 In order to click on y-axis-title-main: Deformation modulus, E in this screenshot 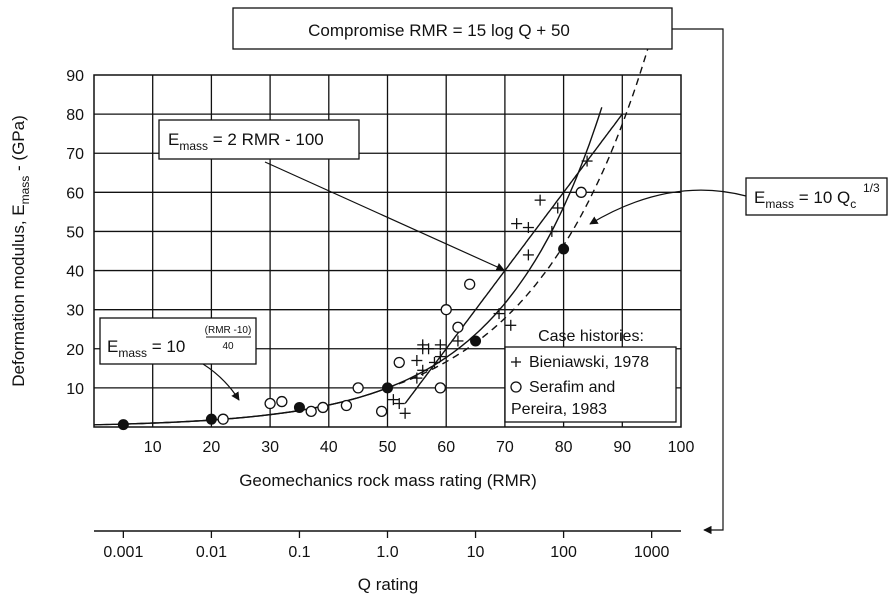, I will do `click(18, 295)`.